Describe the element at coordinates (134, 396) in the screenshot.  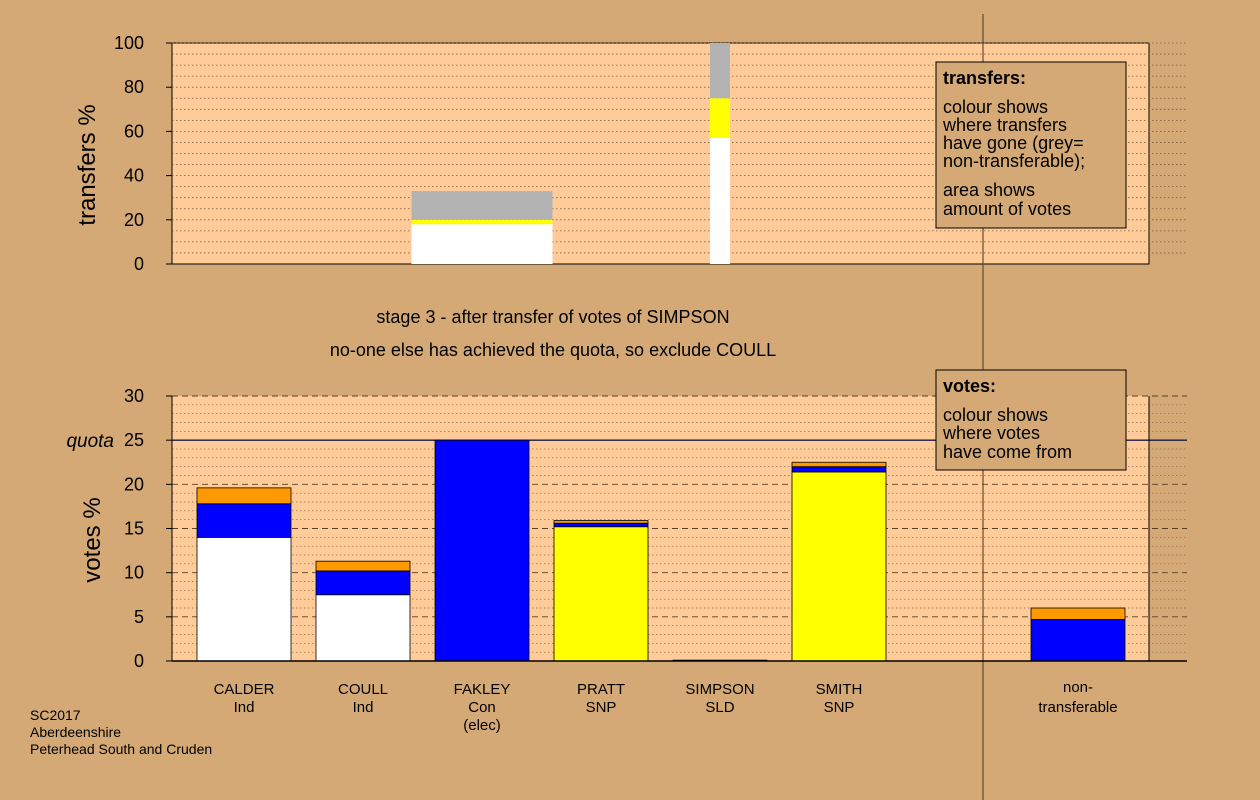
I see `votes-y-tick-label: 30` at that location.